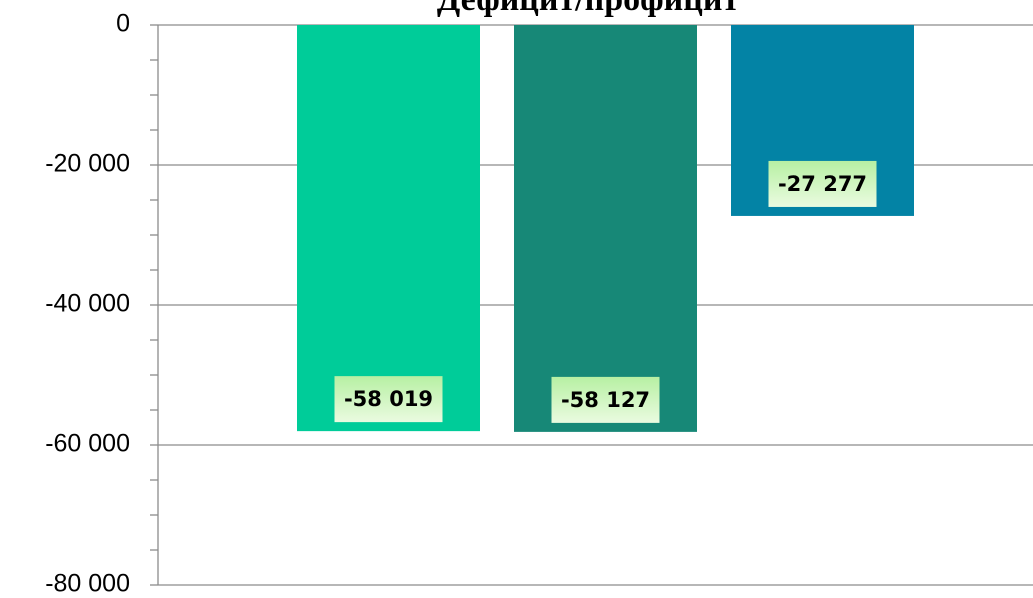 This screenshot has height=598, width=1033. I want to click on chart-title: Дефицит/профицит, so click(588, 9).